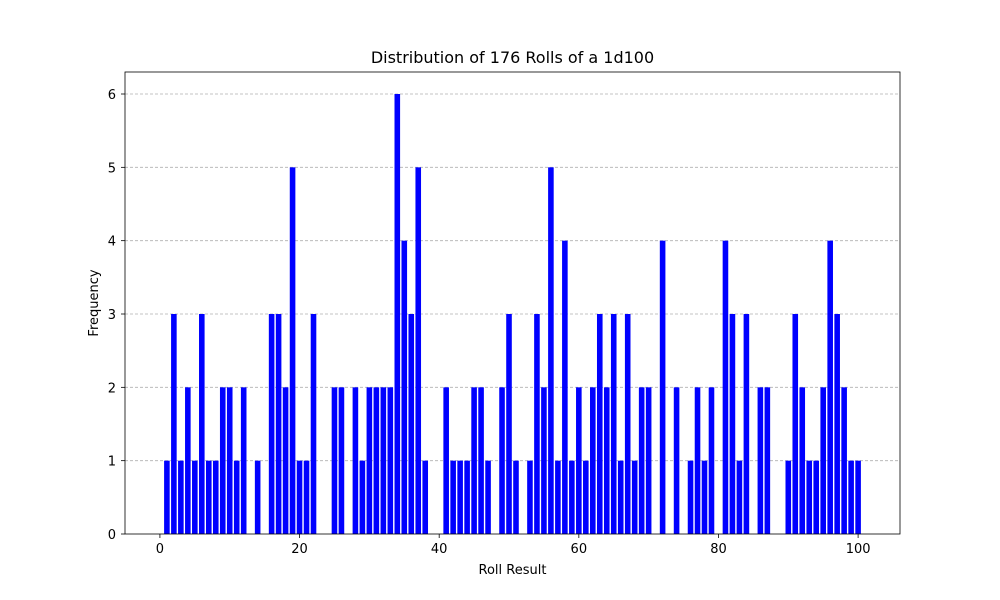  What do you see at coordinates (94, 302) in the screenshot?
I see `y-axis-label: Frequency` at bounding box center [94, 302].